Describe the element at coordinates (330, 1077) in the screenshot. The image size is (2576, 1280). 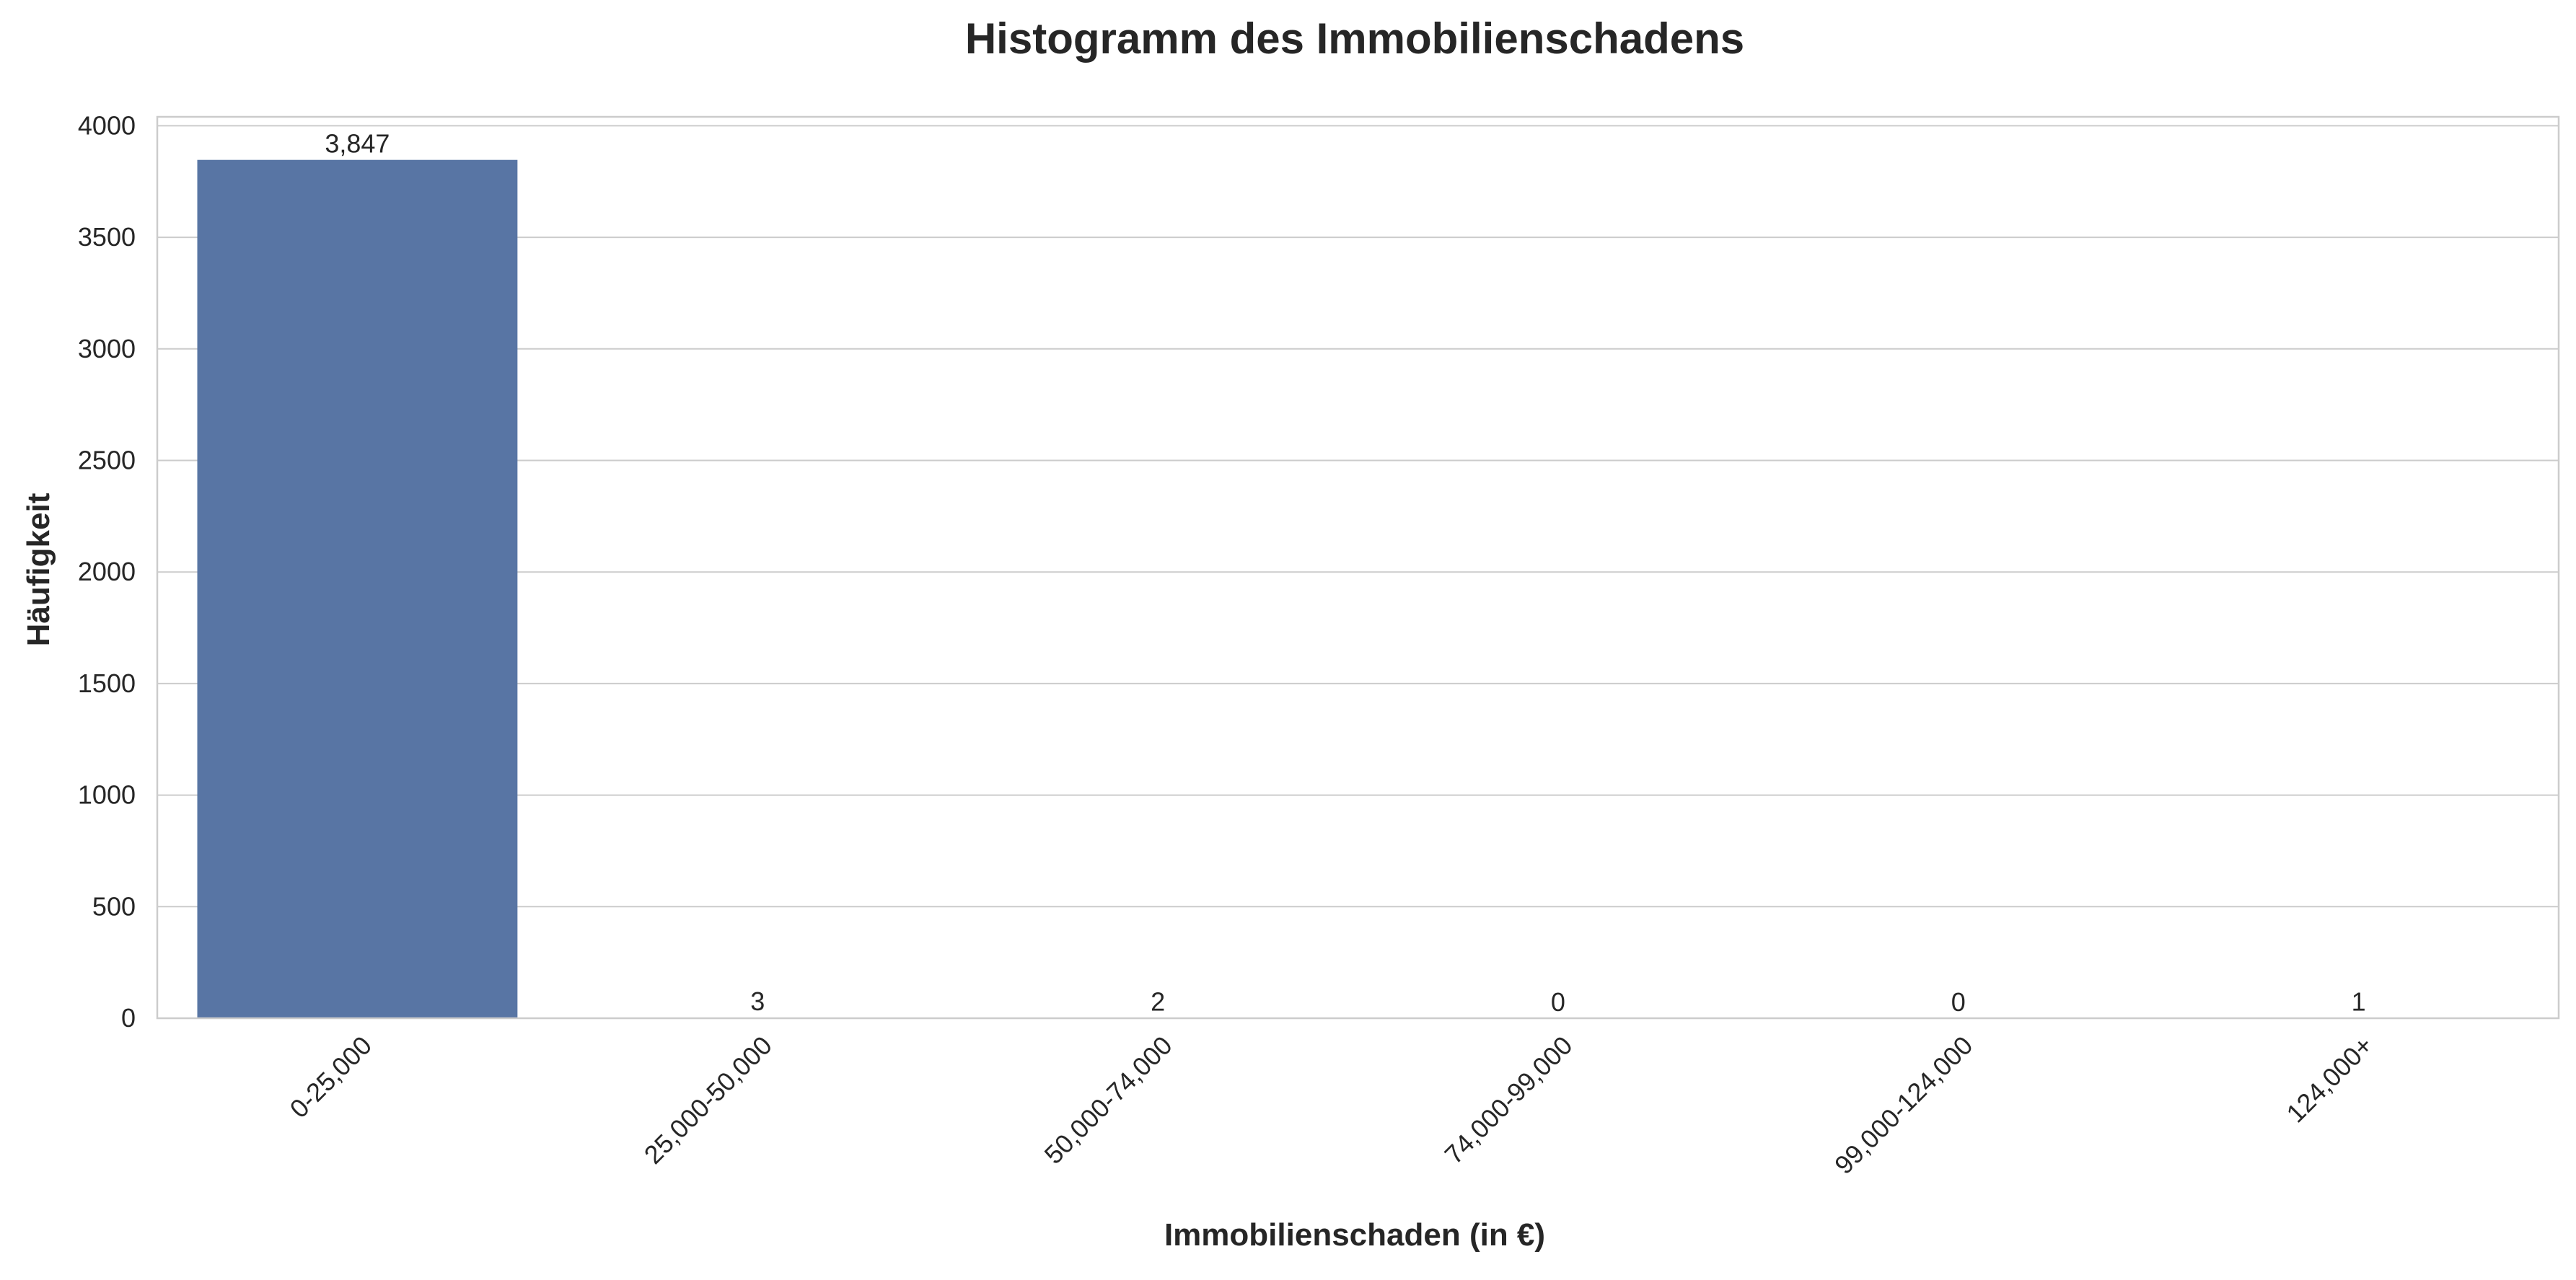
I see `x-tick-label: 0-25,000` at that location.